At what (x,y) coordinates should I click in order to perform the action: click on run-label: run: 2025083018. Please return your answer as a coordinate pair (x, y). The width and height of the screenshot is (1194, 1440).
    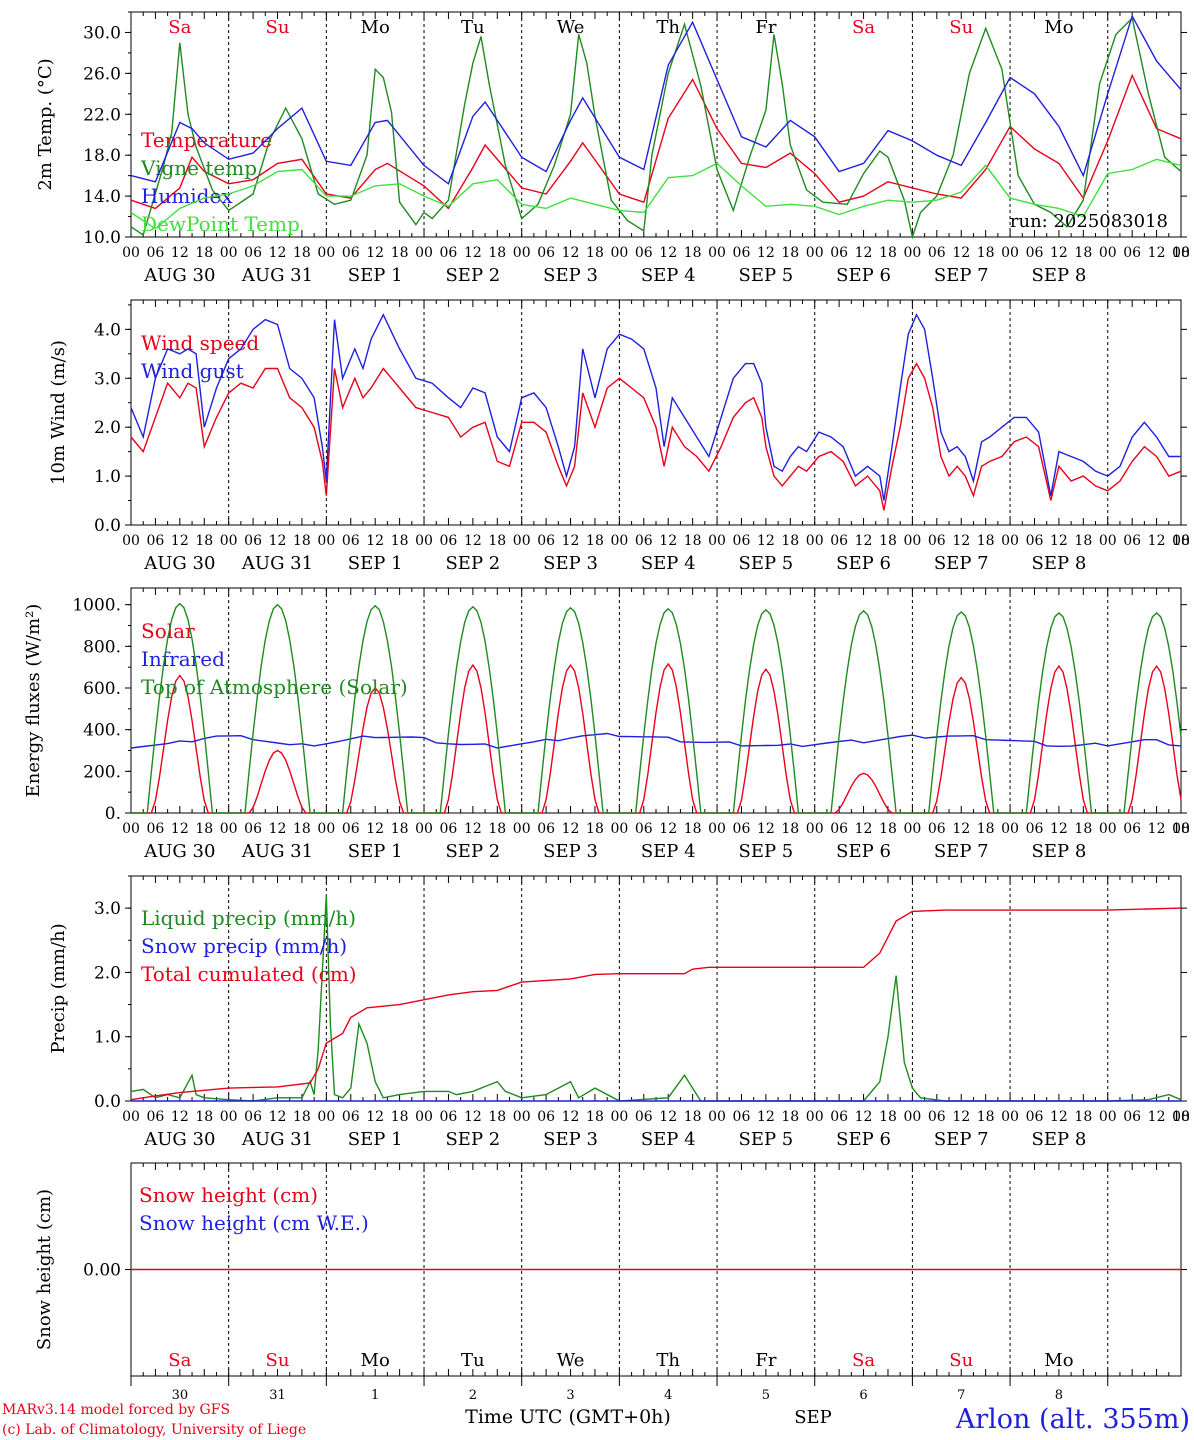
    Looking at the image, I should click on (1089, 221).